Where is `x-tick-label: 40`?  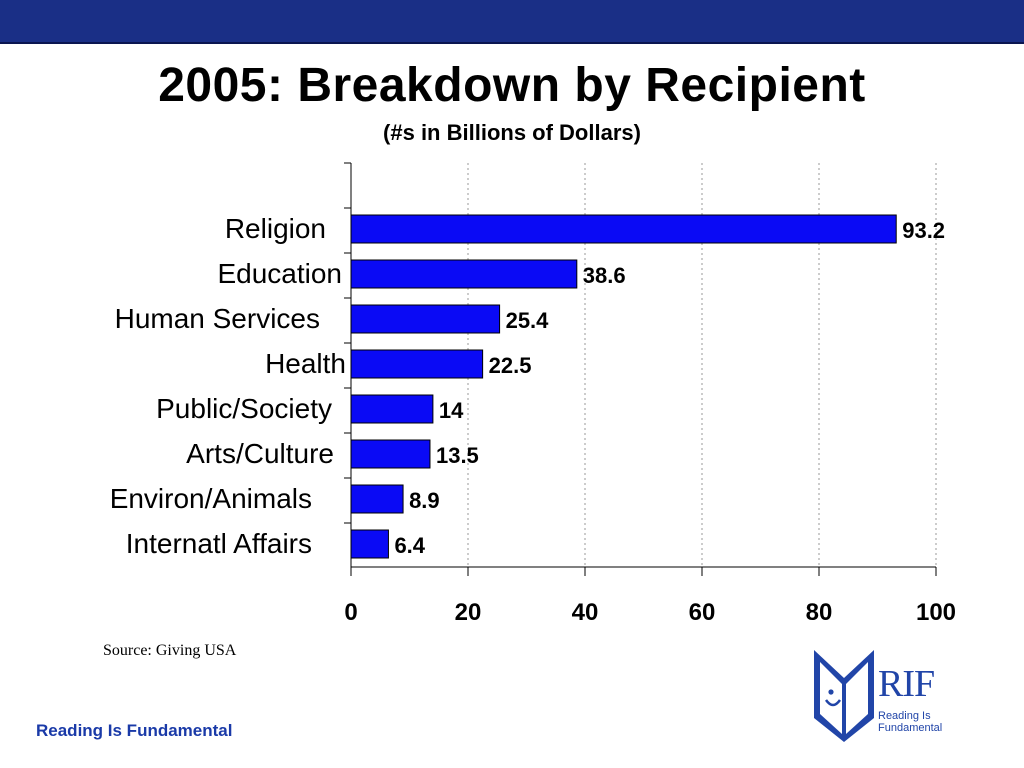
x-tick-label: 40 is located at coordinates (585, 612).